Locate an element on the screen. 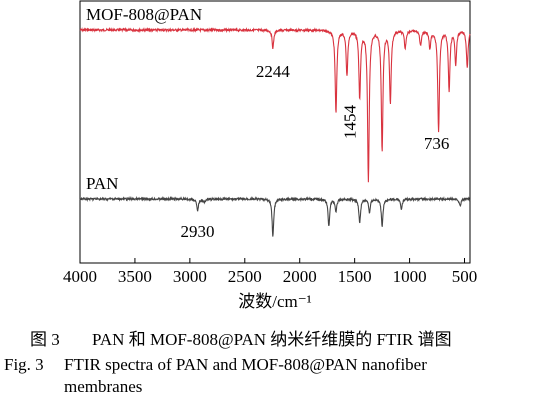 The height and width of the screenshot is (407, 536). caption-en-text-cont: membranes is located at coordinates (103, 386).